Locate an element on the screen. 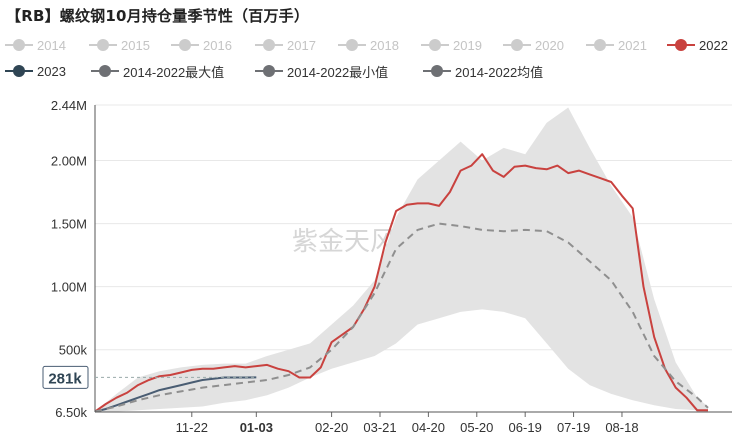 This screenshot has width=735, height=435. legend-item-2018: 2018 is located at coordinates (368, 45).